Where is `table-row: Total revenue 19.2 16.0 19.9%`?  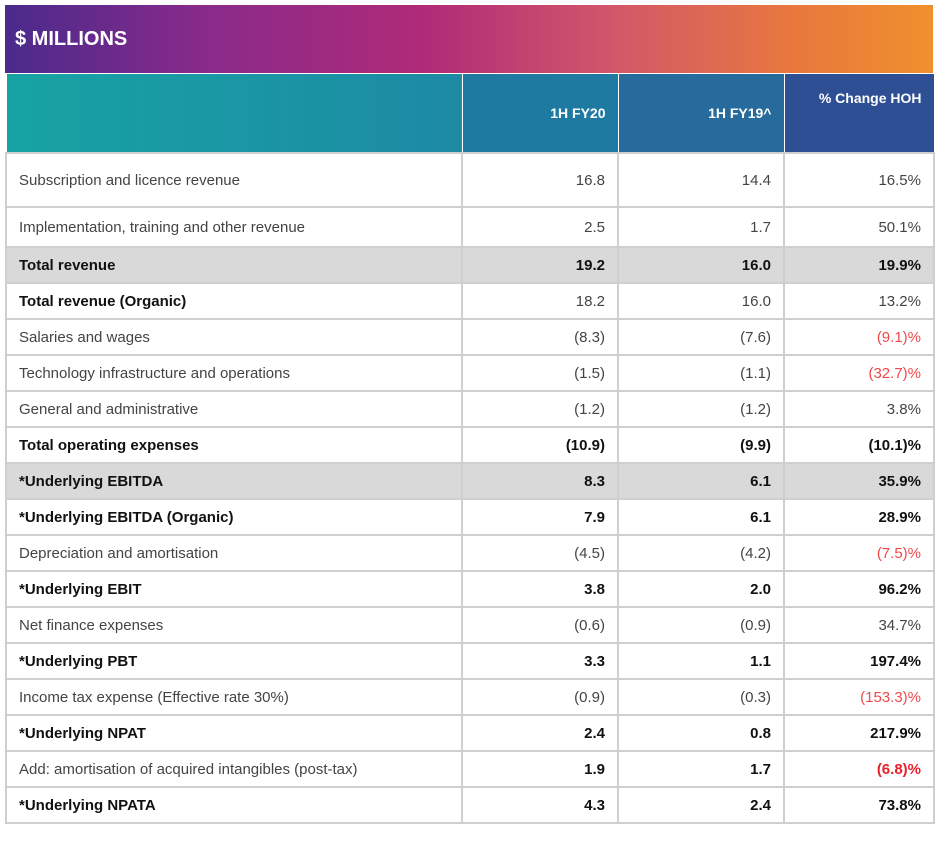 table-row: Total revenue 19.2 16.0 19.9% is located at coordinates (470, 265).